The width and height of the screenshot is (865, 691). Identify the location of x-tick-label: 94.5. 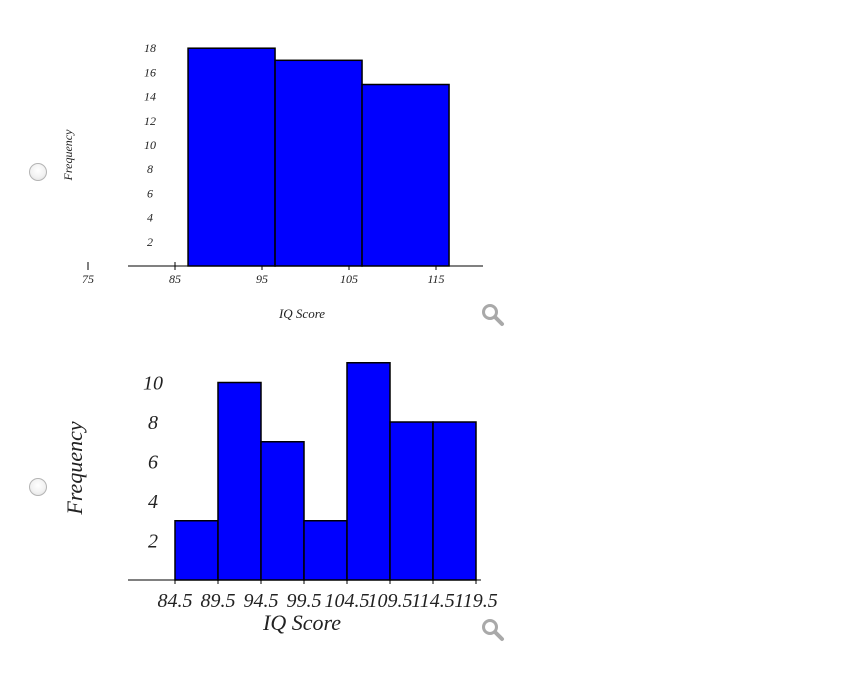
(261, 601).